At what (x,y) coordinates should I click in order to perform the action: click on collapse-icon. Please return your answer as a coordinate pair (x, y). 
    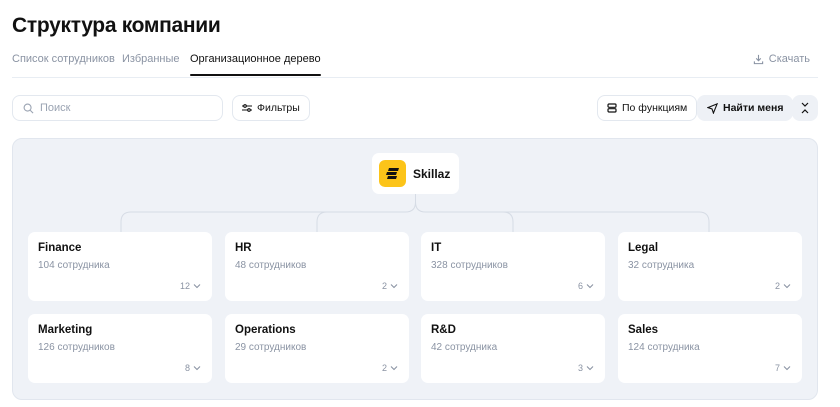
    Looking at the image, I should click on (805, 108).